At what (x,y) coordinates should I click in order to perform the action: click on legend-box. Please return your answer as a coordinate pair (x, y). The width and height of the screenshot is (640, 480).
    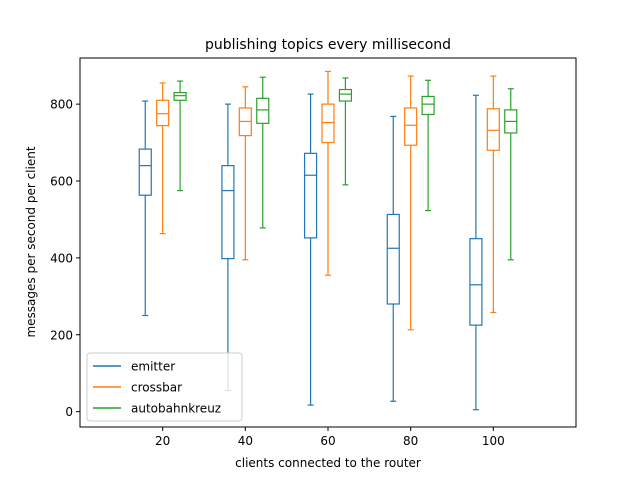
    Looking at the image, I should click on (164, 387).